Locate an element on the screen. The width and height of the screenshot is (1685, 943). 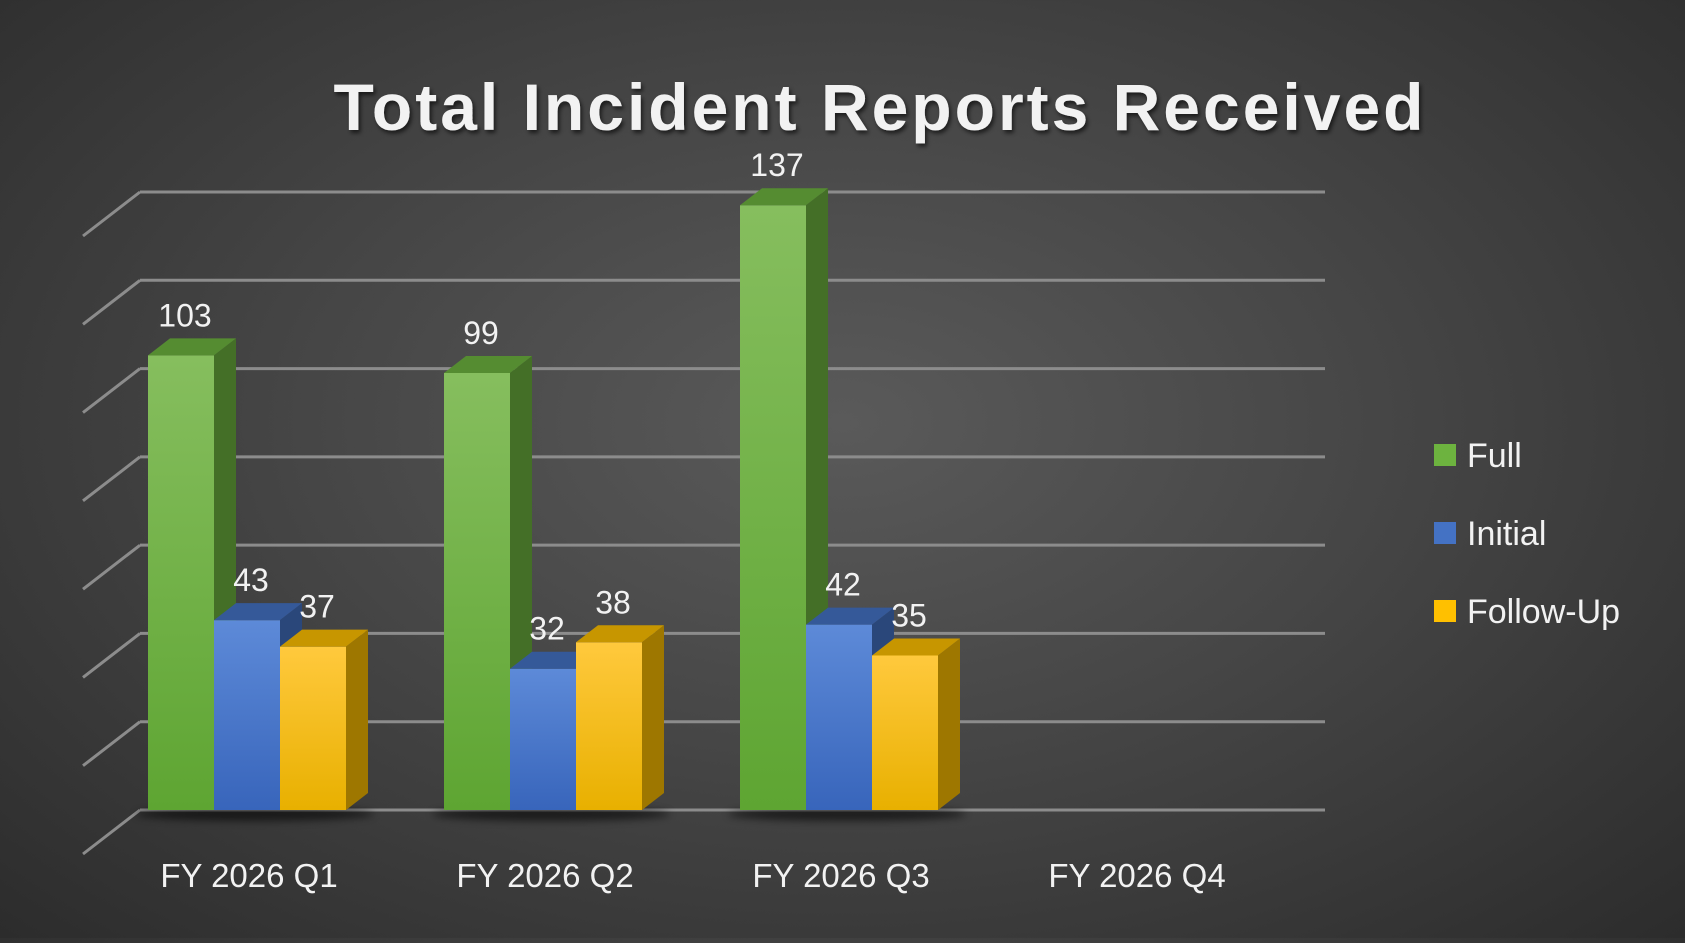
x-axis-labels: FY 2026 Q1 FY 2026 Q2 FY 2026 Q3 FY 2026 Q4 is located at coordinates (692, 875).